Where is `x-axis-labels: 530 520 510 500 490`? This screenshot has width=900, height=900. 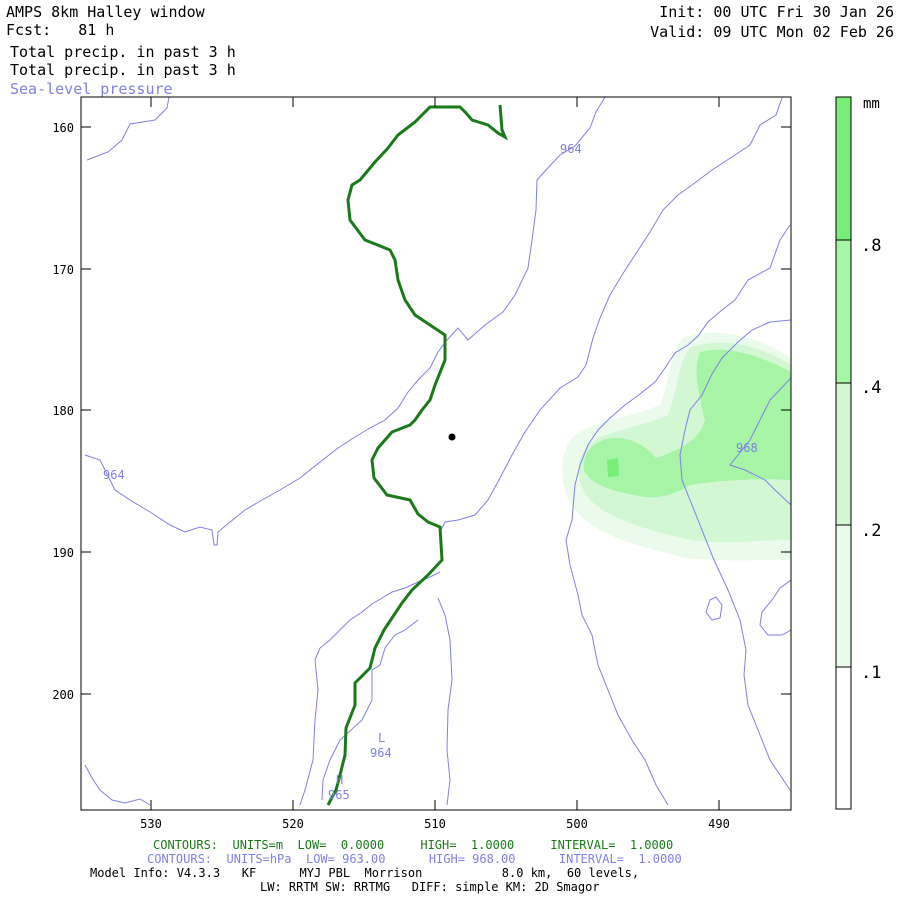
x-axis-labels: 530 520 510 500 490 is located at coordinates (435, 824).